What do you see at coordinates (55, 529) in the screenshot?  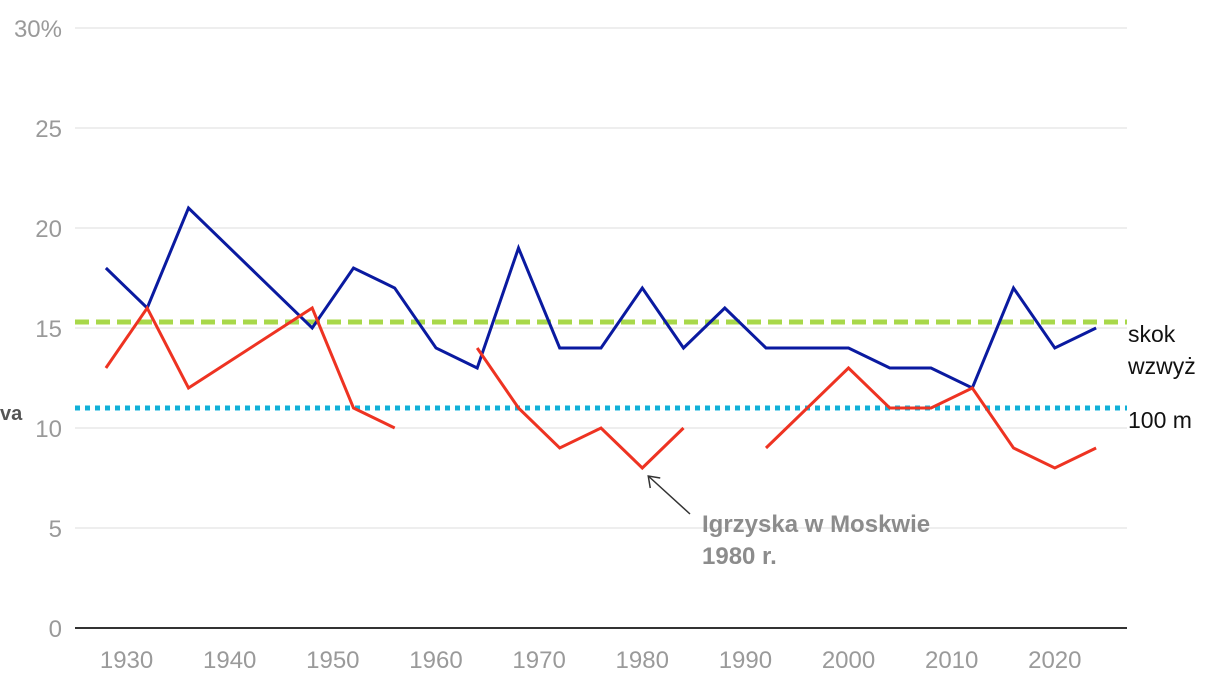 I see `y-tick-label: 5` at bounding box center [55, 529].